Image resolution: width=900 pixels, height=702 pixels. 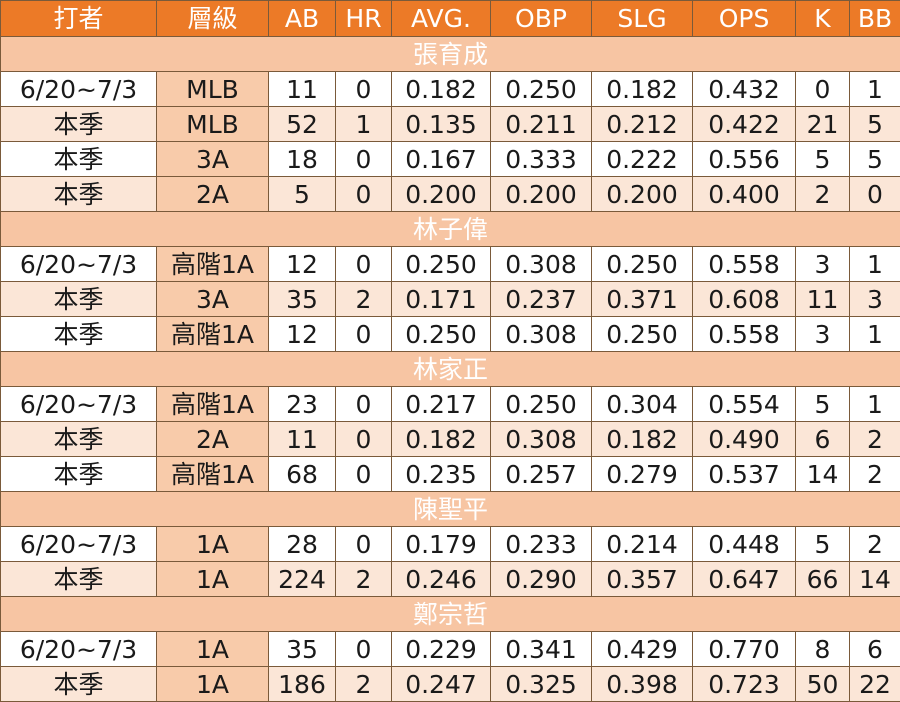 I want to click on cell-ab: 68, so click(x=302, y=474).